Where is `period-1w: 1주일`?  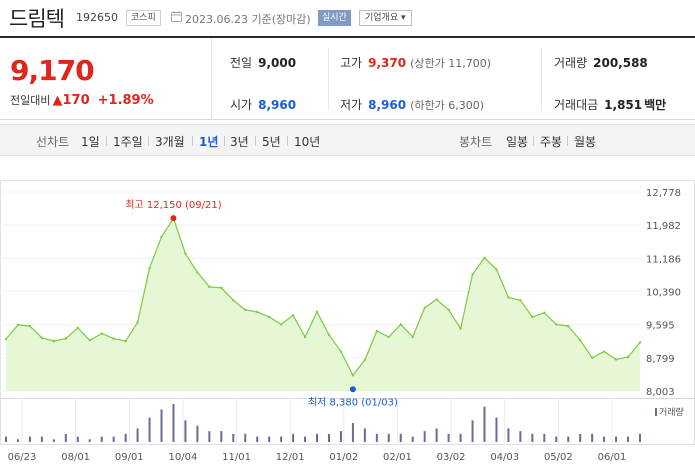
period-1w: 1주일 is located at coordinates (128, 142).